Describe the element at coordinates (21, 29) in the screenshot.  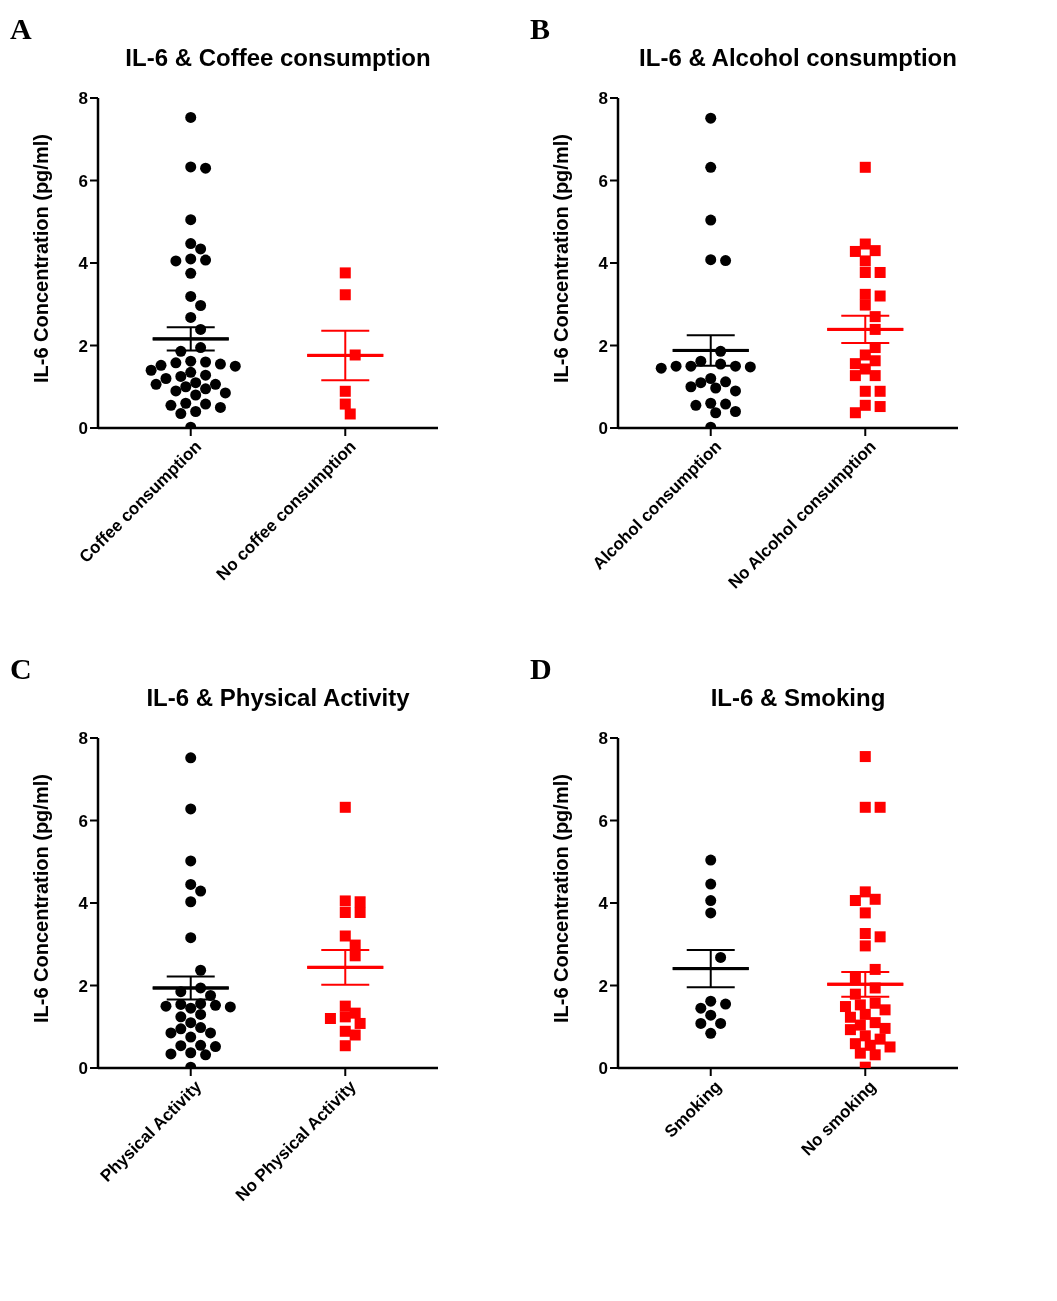
I see `text: A` at that location.